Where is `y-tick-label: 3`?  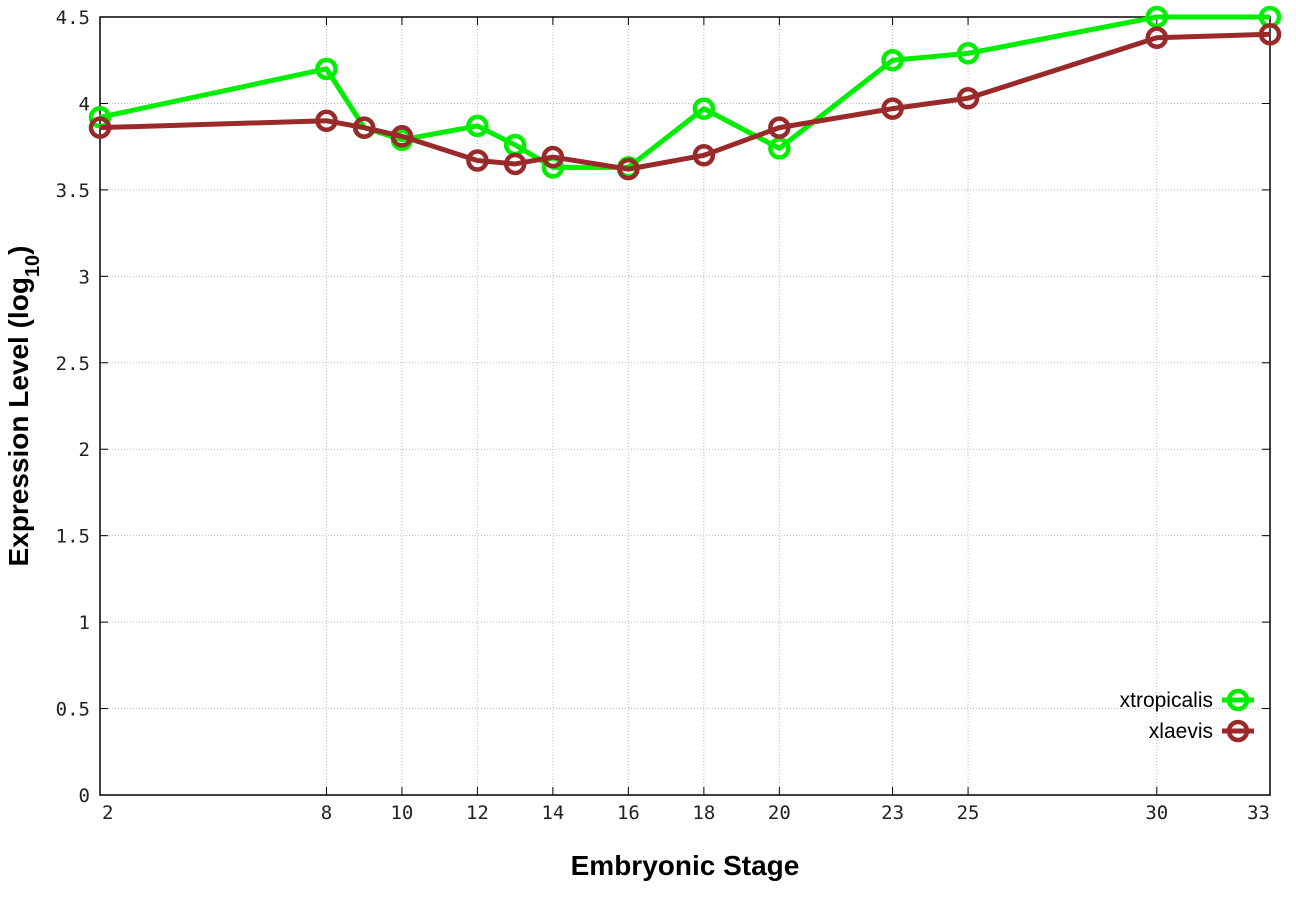 y-tick-label: 3 is located at coordinates (84, 277).